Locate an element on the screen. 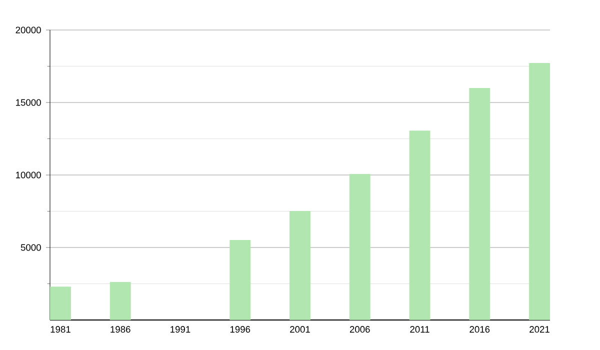  x-tick-label: 2006 is located at coordinates (360, 329).